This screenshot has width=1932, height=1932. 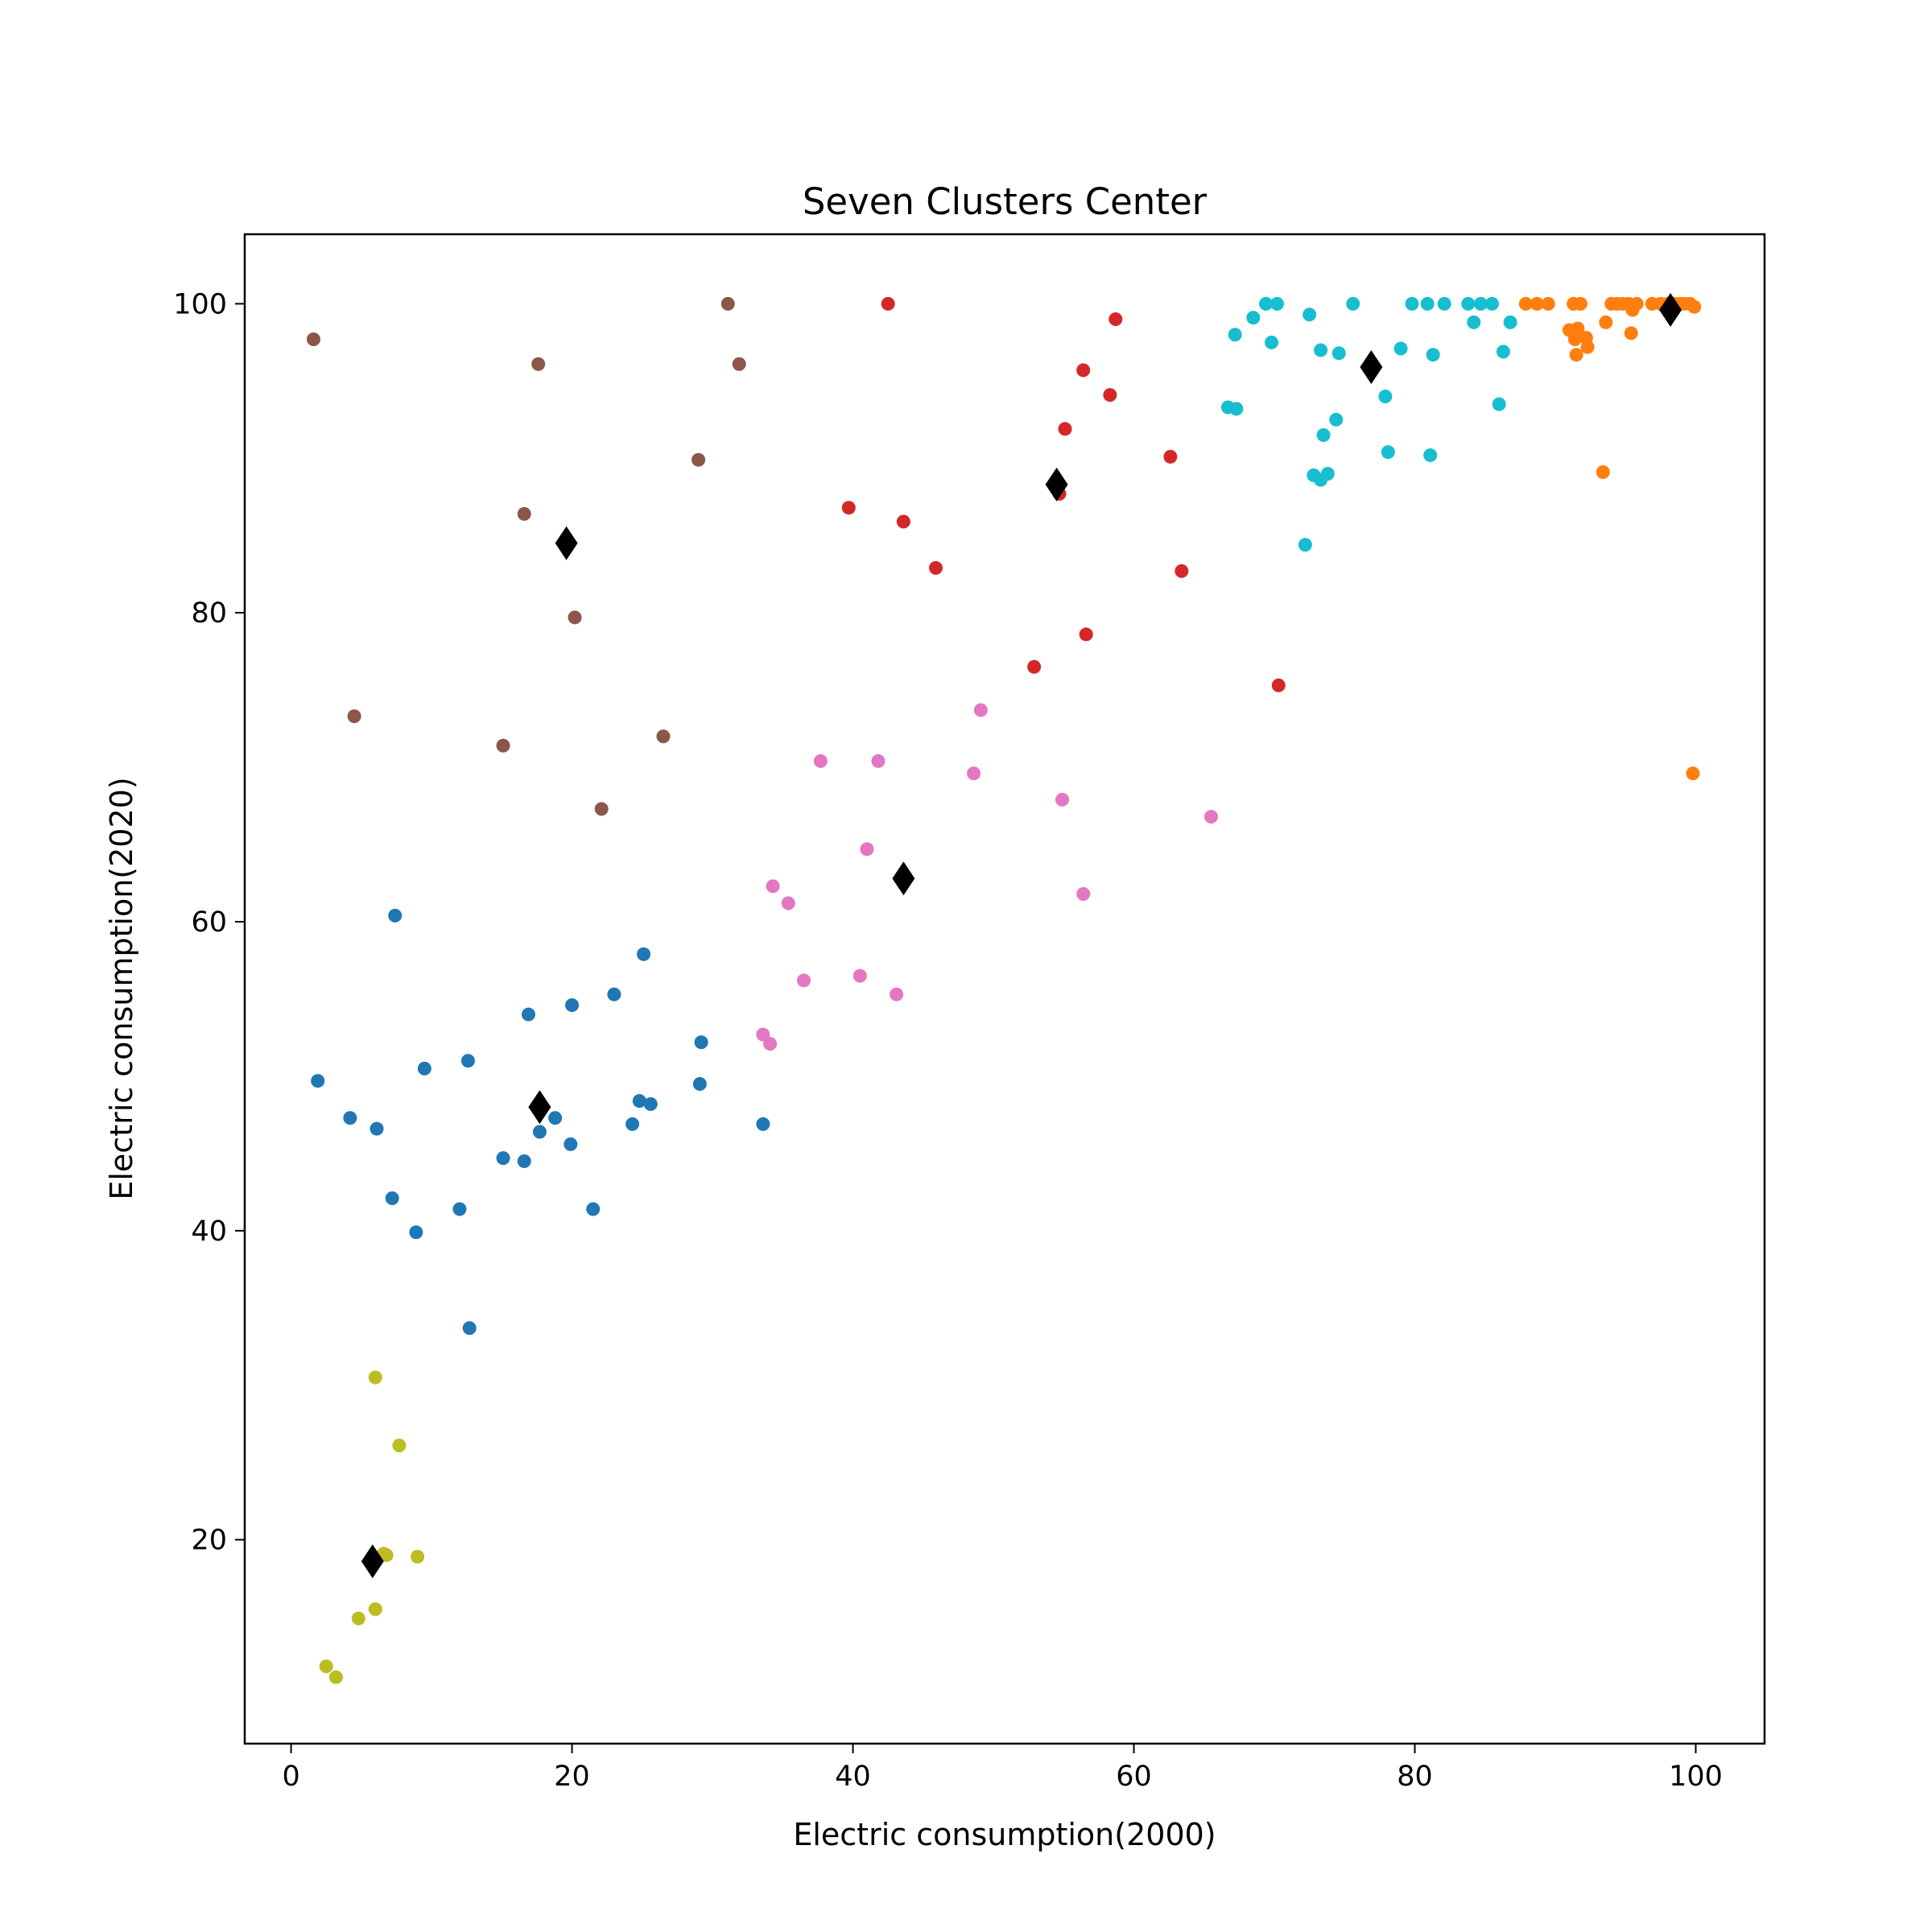 I want to click on x-tick-label-20: 20, so click(x=572, y=1777).